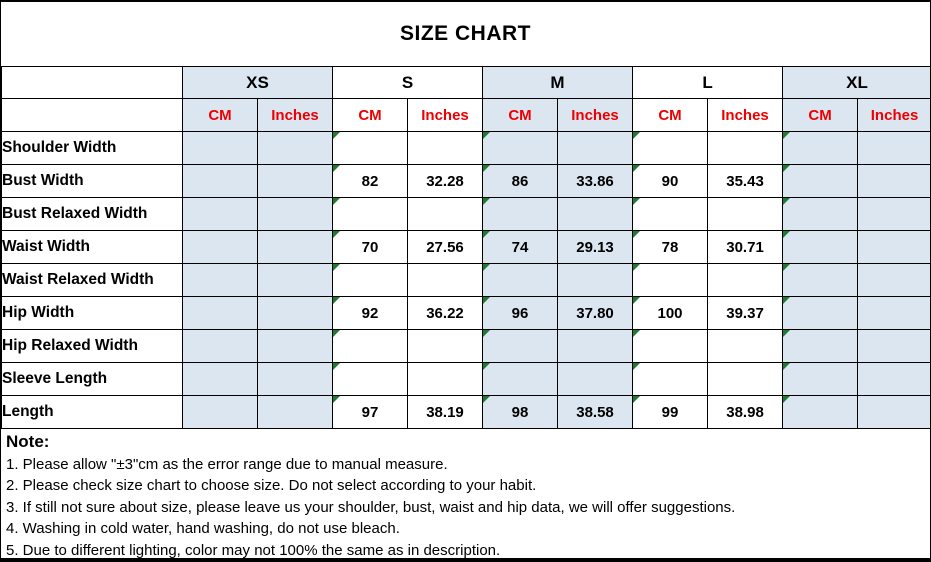 The height and width of the screenshot is (562, 931). What do you see at coordinates (820, 115) in the screenshot?
I see `unit-header-xl-cm: CM` at bounding box center [820, 115].